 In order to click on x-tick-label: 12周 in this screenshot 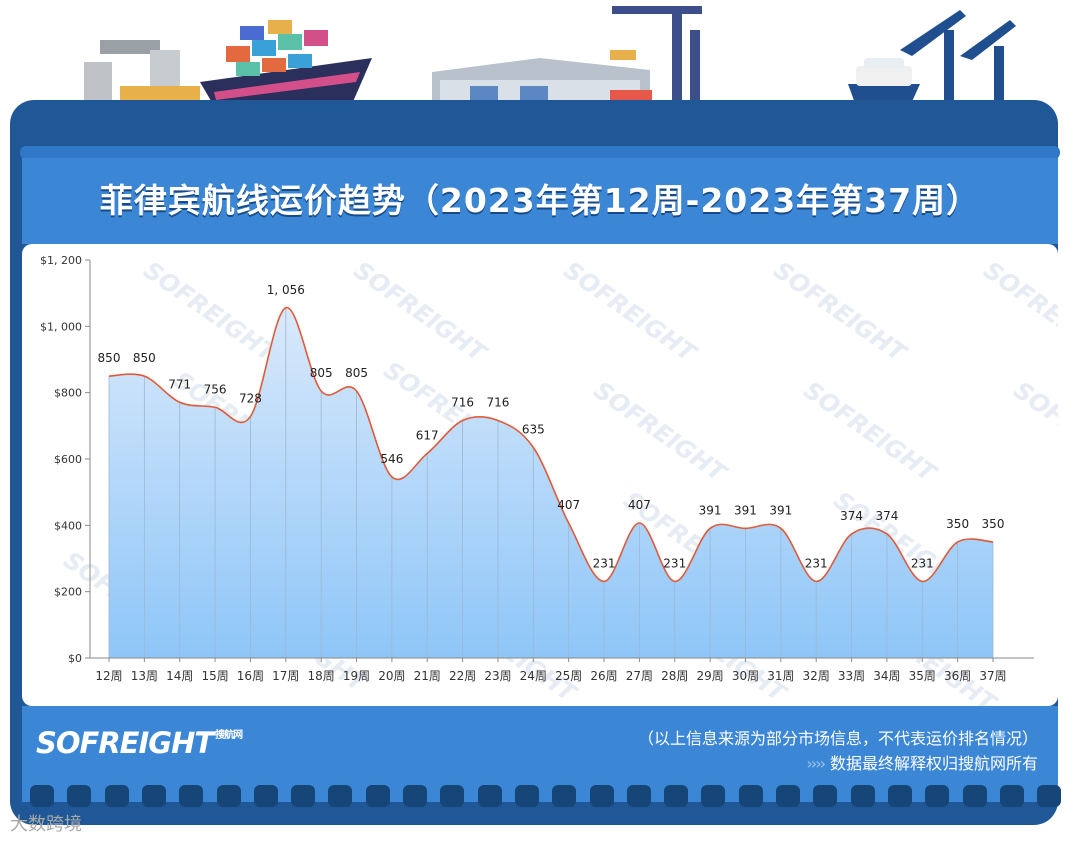, I will do `click(108, 676)`.